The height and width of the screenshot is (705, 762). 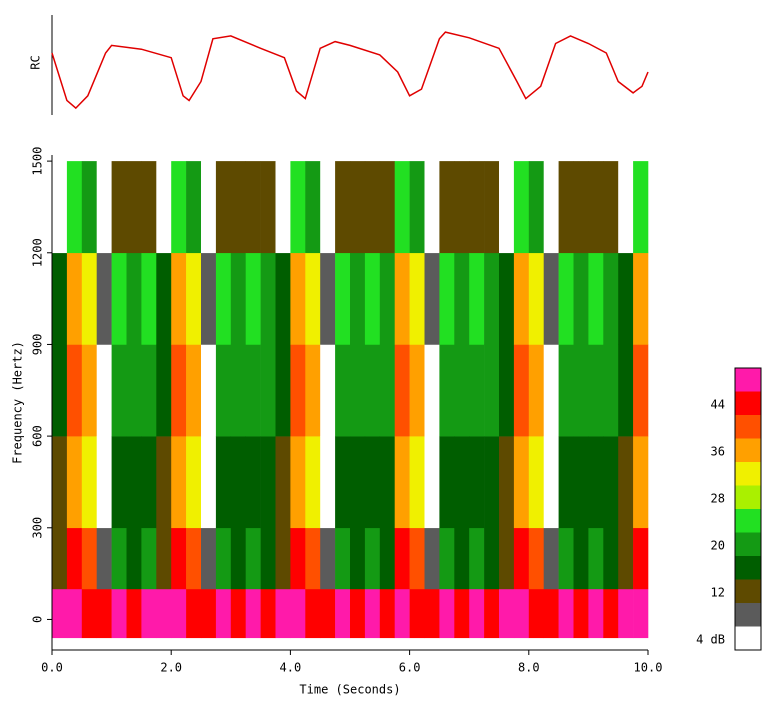 What do you see at coordinates (350, 70) in the screenshot?
I see `rc-line` at bounding box center [350, 70].